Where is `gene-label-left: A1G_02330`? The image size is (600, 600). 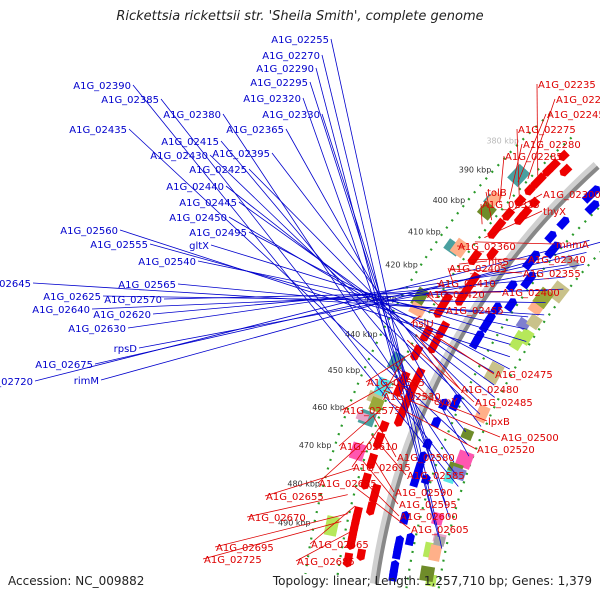
gene-label-left: A1G_02330 is located at coordinates (291, 115).